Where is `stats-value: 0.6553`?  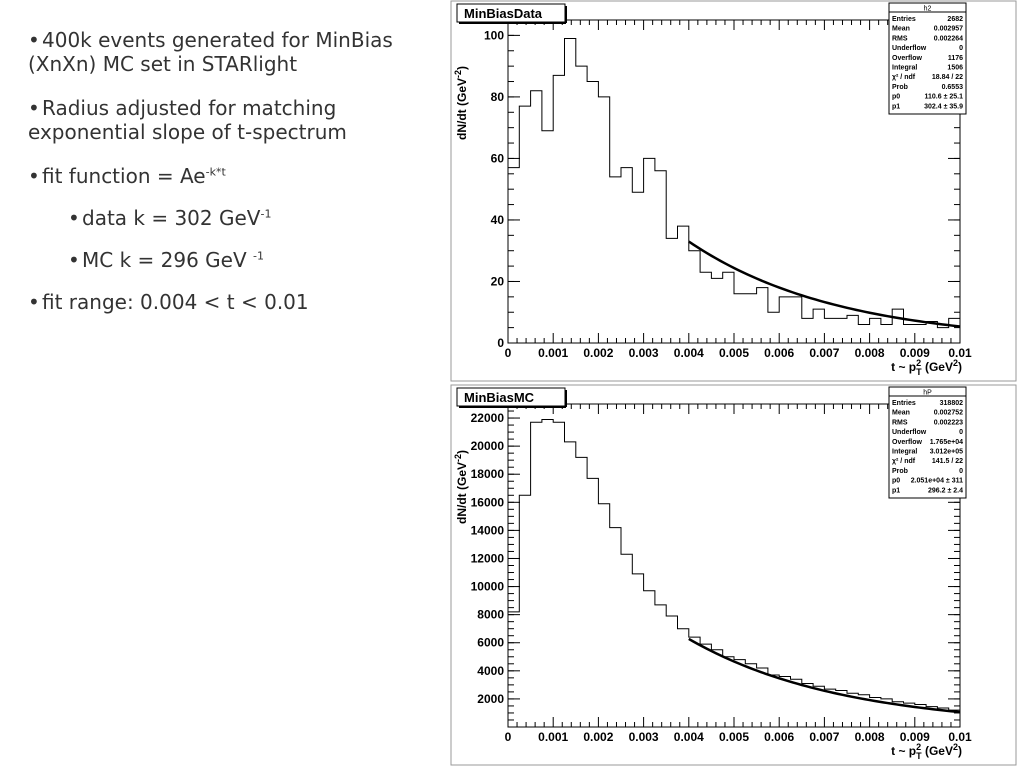 stats-value: 0.6553 is located at coordinates (953, 87).